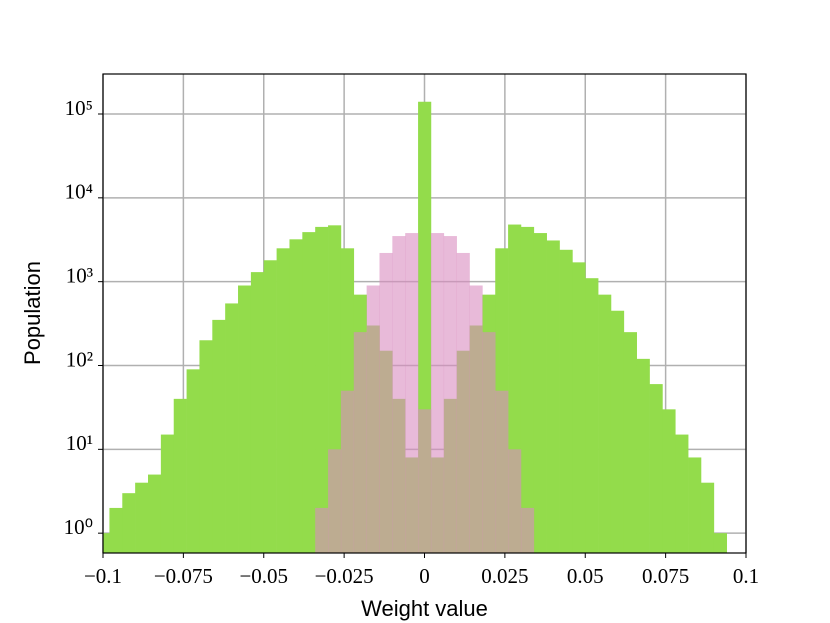 This screenshot has height=623, width=830. What do you see at coordinates (746, 576) in the screenshot?
I see `x-tick-label: 0.1` at bounding box center [746, 576].